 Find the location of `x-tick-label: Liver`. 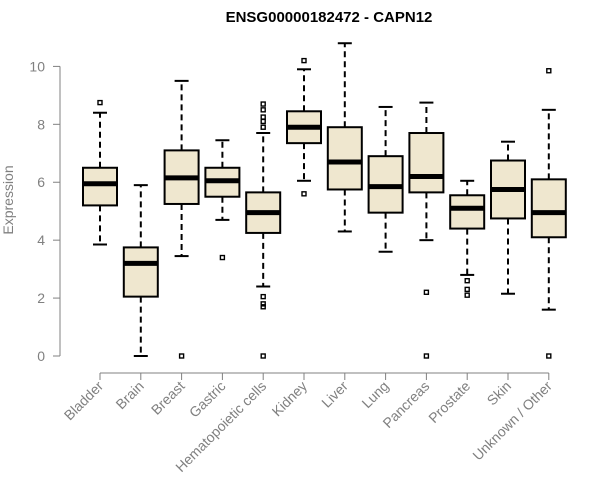

x-tick-label: Liver is located at coordinates (334, 394).